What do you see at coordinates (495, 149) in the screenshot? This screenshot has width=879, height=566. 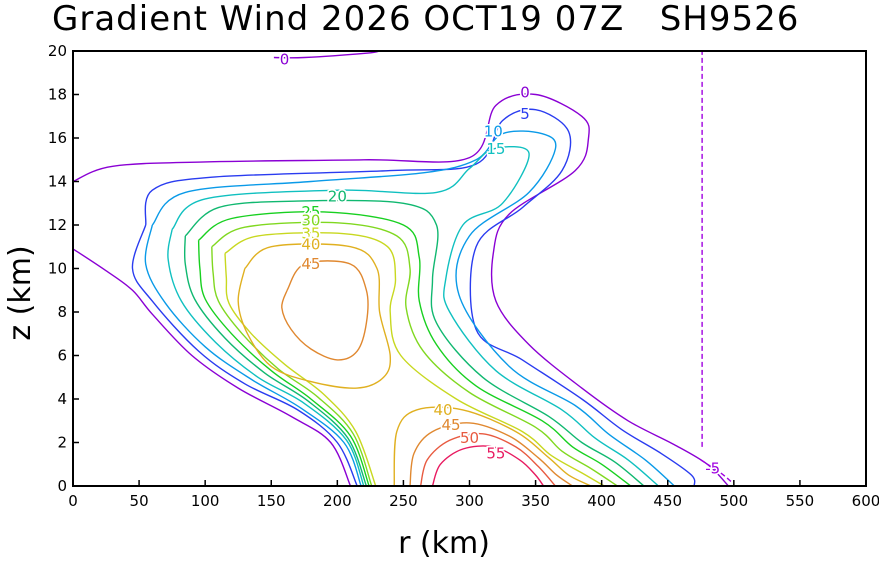 I see `contour-label: 15` at bounding box center [495, 149].